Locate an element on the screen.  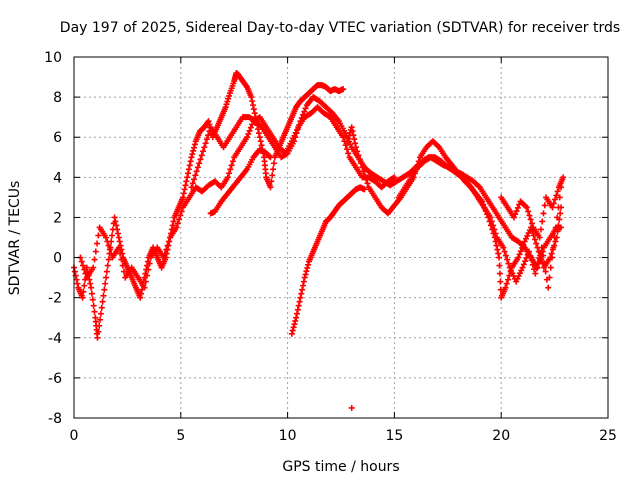
x-tick-label: 5 is located at coordinates (180, 436).